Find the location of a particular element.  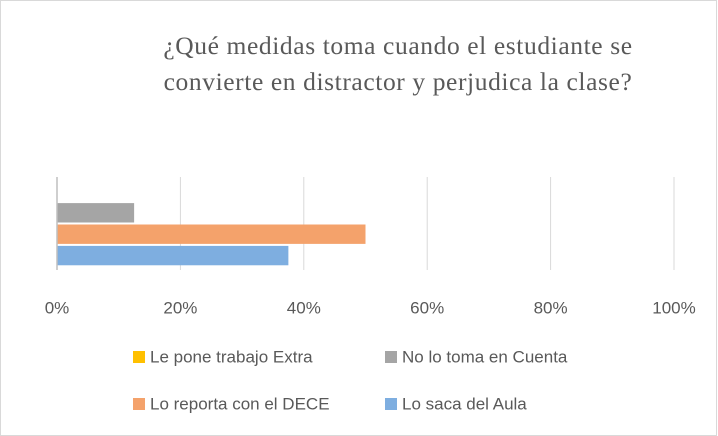

x-tick-label: 20% is located at coordinates (180, 307).